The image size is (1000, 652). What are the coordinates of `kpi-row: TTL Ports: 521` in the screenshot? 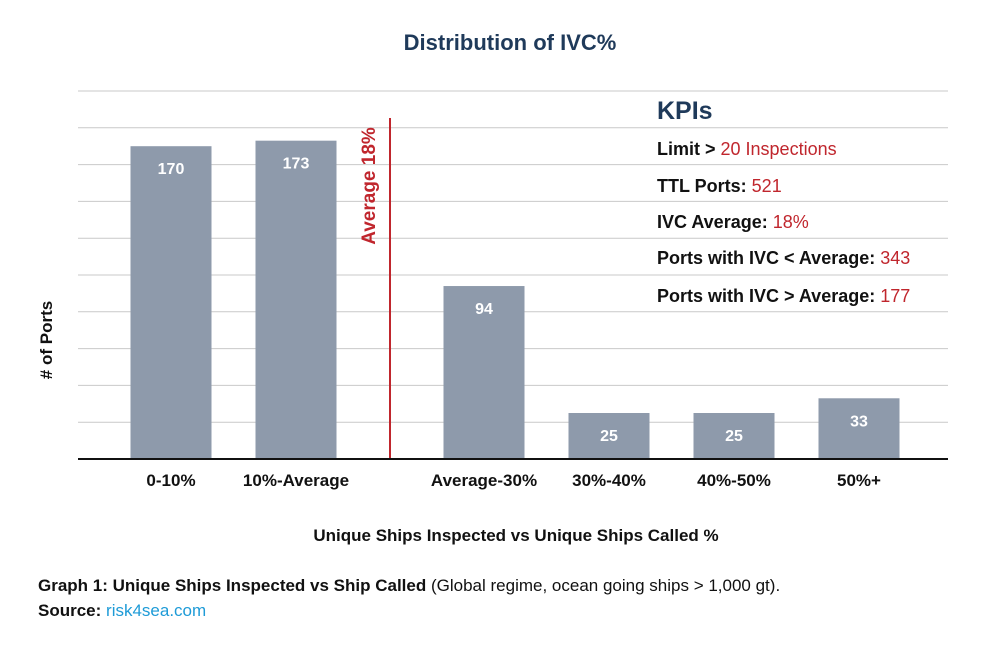 It's located at (719, 186).